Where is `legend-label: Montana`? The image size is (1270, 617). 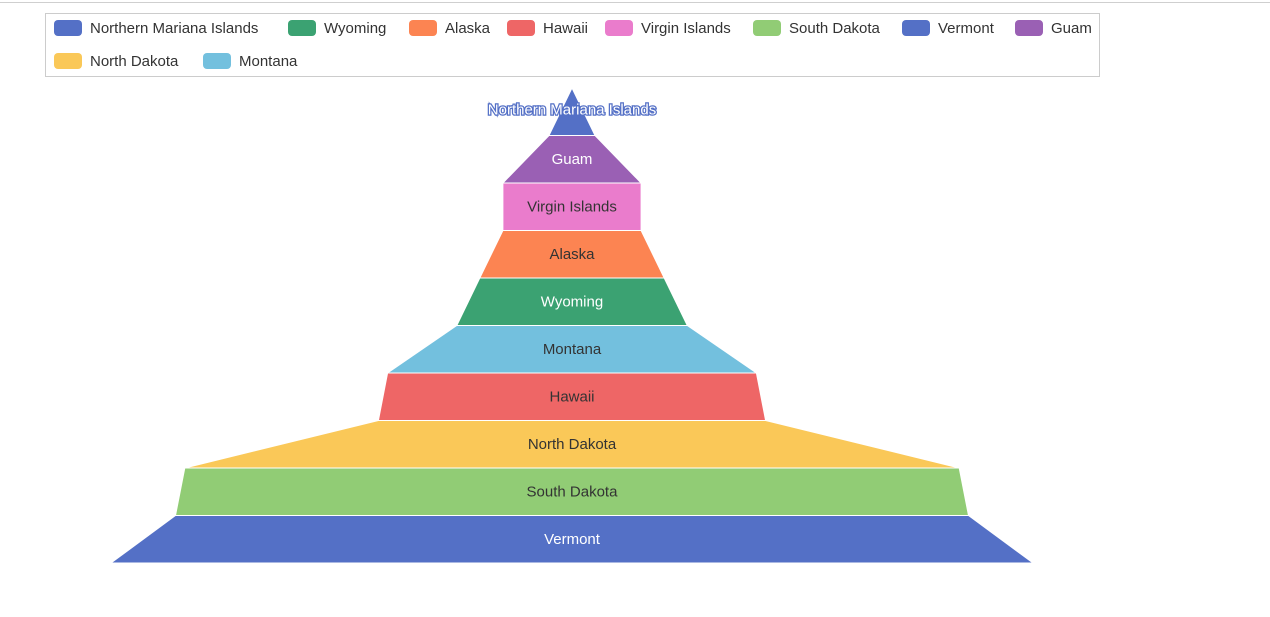 legend-label: Montana is located at coordinates (268, 61).